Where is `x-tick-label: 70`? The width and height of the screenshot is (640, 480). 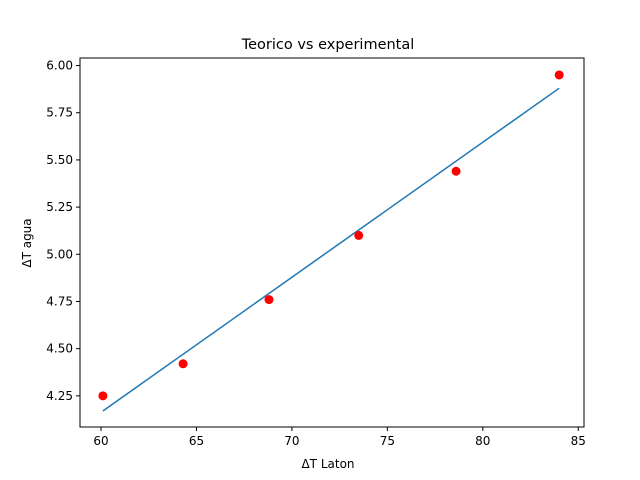 x-tick-label: 70 is located at coordinates (291, 441).